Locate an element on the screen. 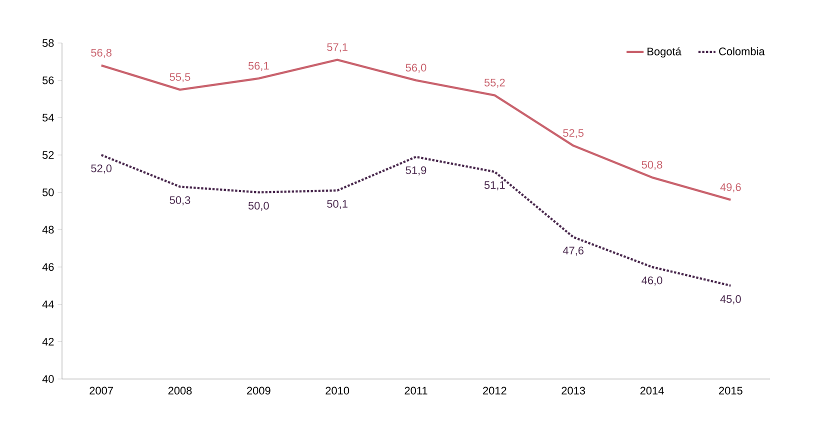 The height and width of the screenshot is (429, 826). data-label: 57,1 is located at coordinates (337, 47).